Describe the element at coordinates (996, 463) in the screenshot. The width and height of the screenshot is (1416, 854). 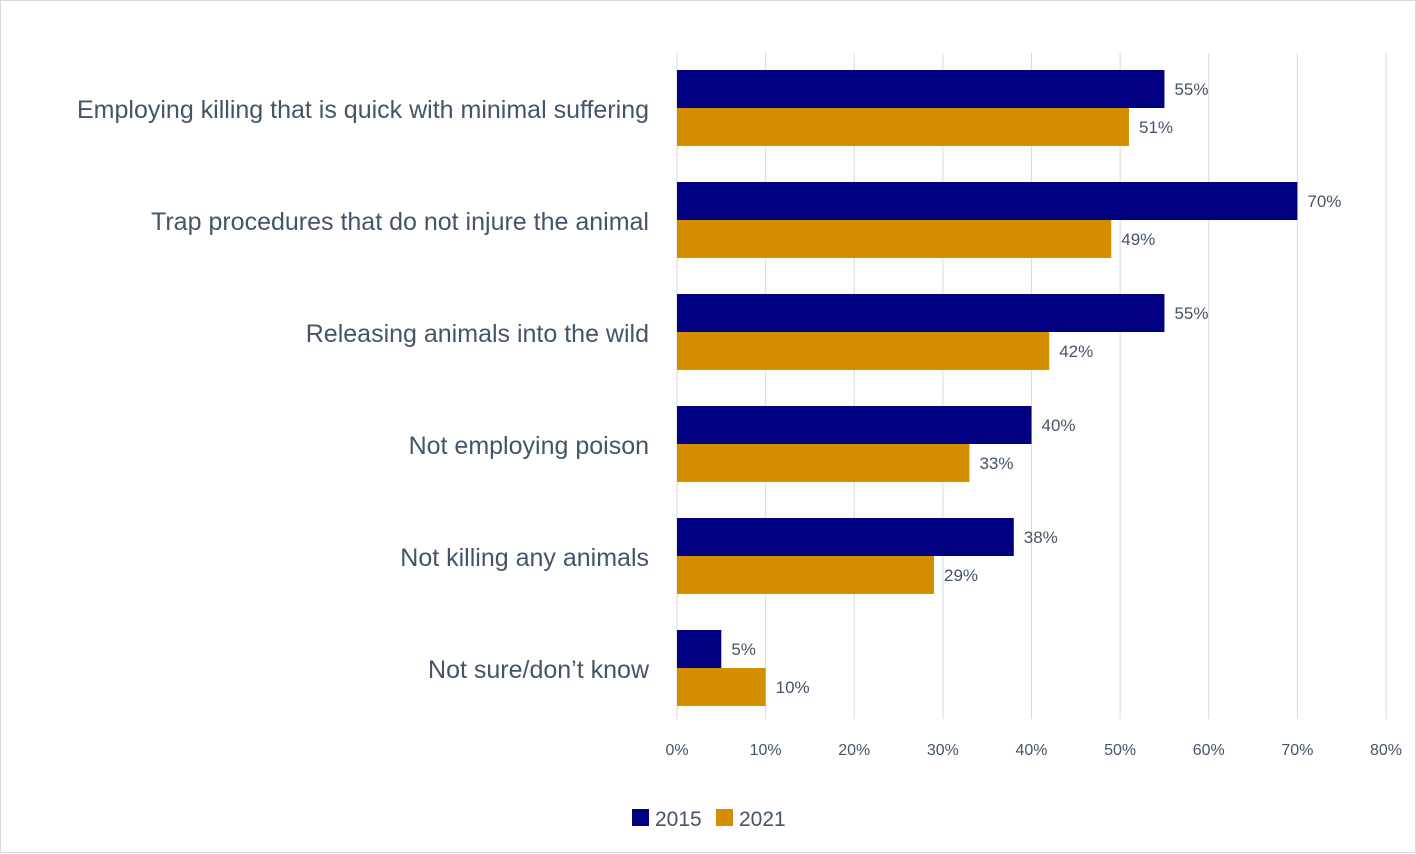
I see `data-label-2021: 33%` at that location.